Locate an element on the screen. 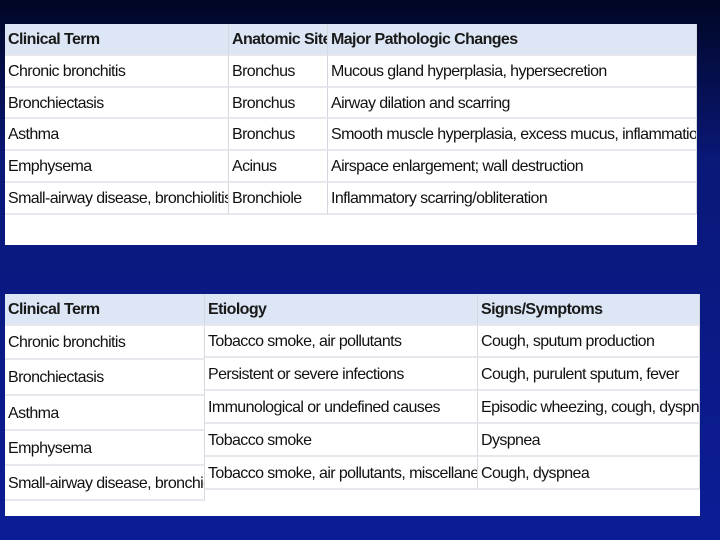  table-cell: Mucous gland hyperplasia, hypersecretion is located at coordinates (512, 72).